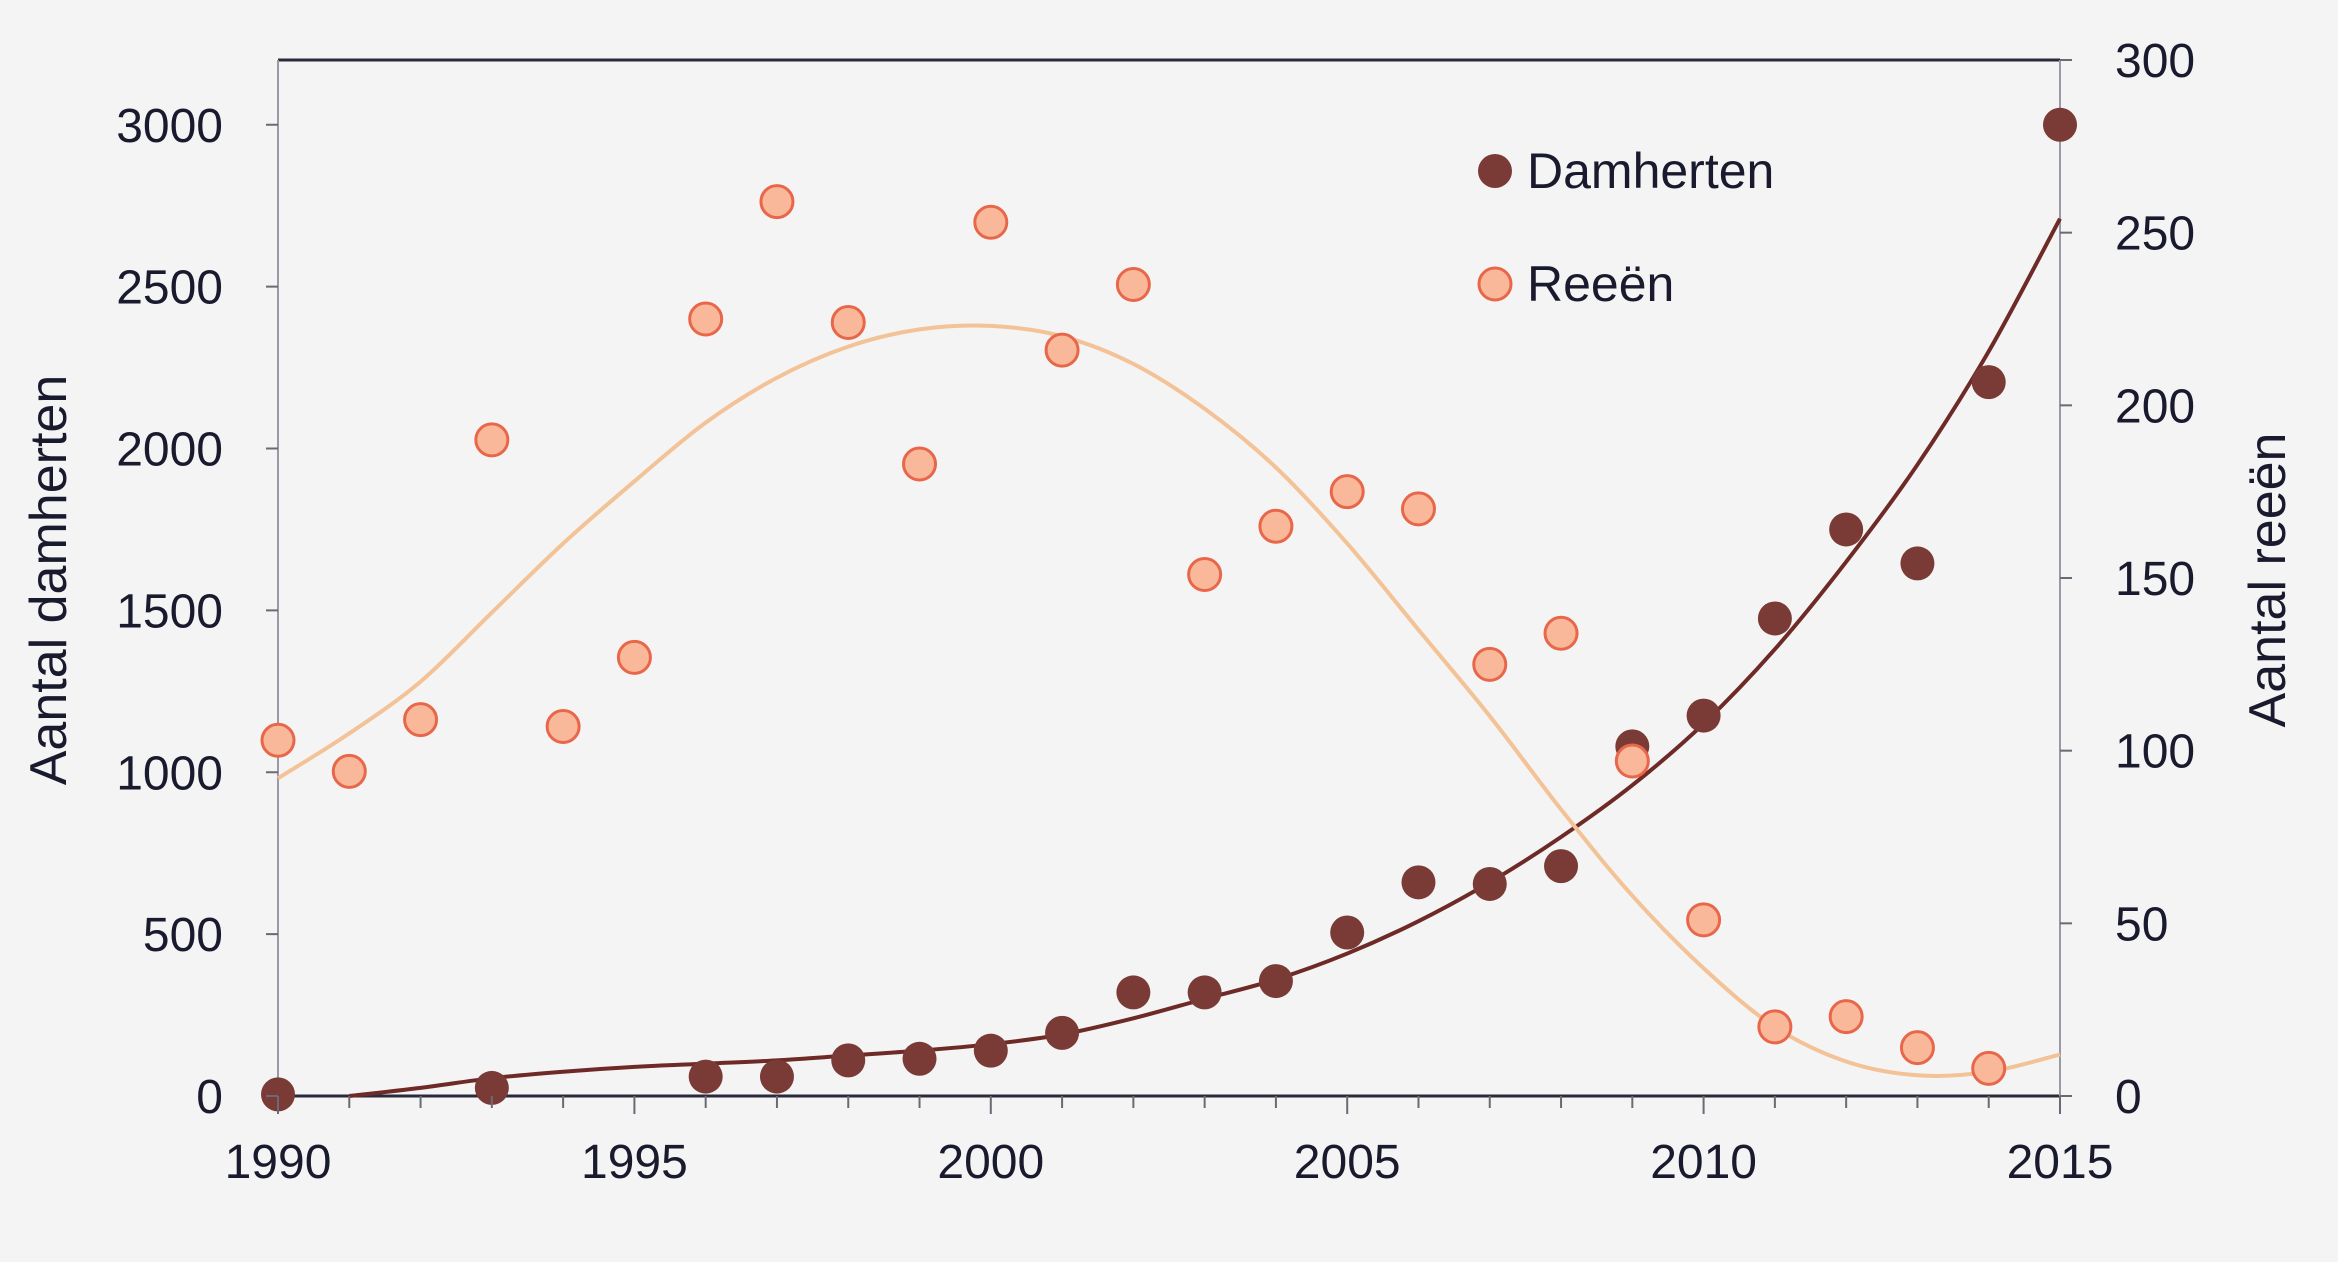  What do you see at coordinates (2060, 1162) in the screenshot?
I see `x-tick-label: 2015` at bounding box center [2060, 1162].